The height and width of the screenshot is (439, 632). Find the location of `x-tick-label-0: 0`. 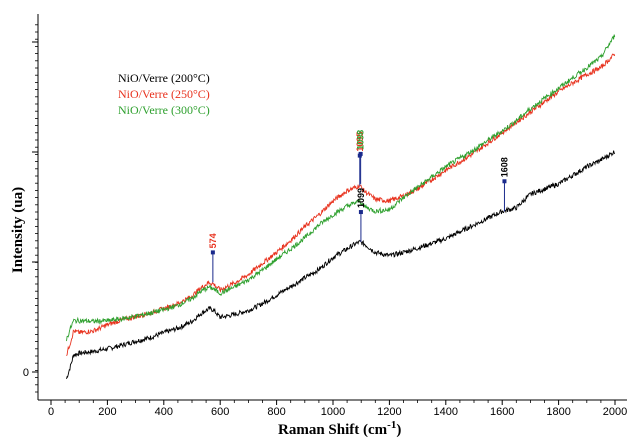

x-tick-label-0: 0 is located at coordinates (51, 412).